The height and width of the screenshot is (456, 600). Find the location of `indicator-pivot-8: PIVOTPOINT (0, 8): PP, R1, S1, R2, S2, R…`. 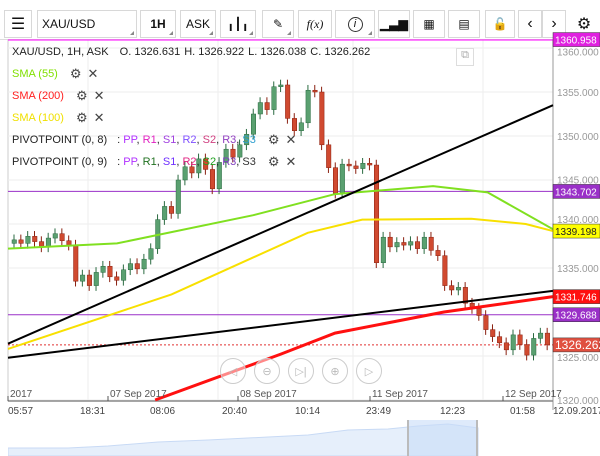

indicator-pivot-8: PIVOTPOINT (0, 8): PP, R1, S1, R2, S2, R… is located at coordinates (154, 140).